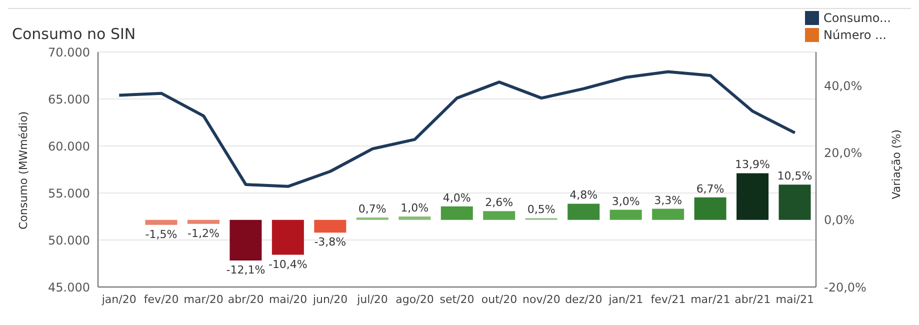  Describe the element at coordinates (161, 299) in the screenshot. I see `x-tick-label: fev/20` at that location.